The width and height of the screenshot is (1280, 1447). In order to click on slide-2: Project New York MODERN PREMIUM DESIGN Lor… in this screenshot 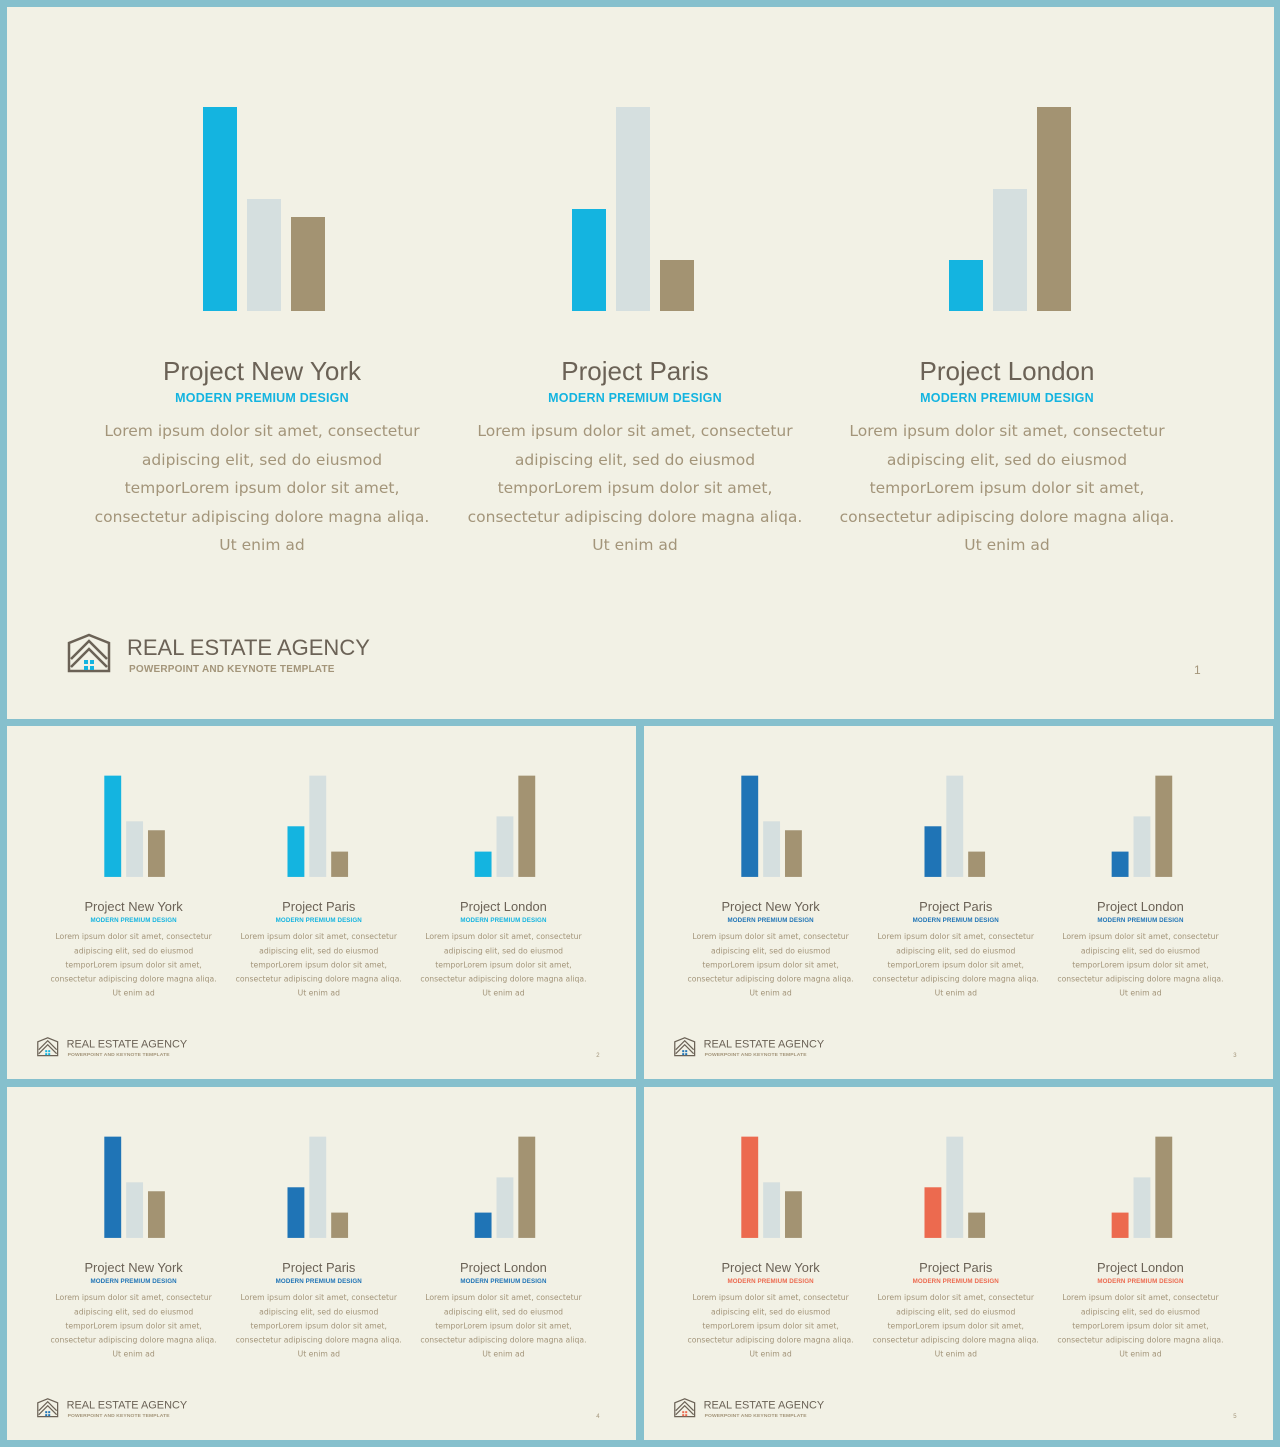, I will do `click(321, 902)`.